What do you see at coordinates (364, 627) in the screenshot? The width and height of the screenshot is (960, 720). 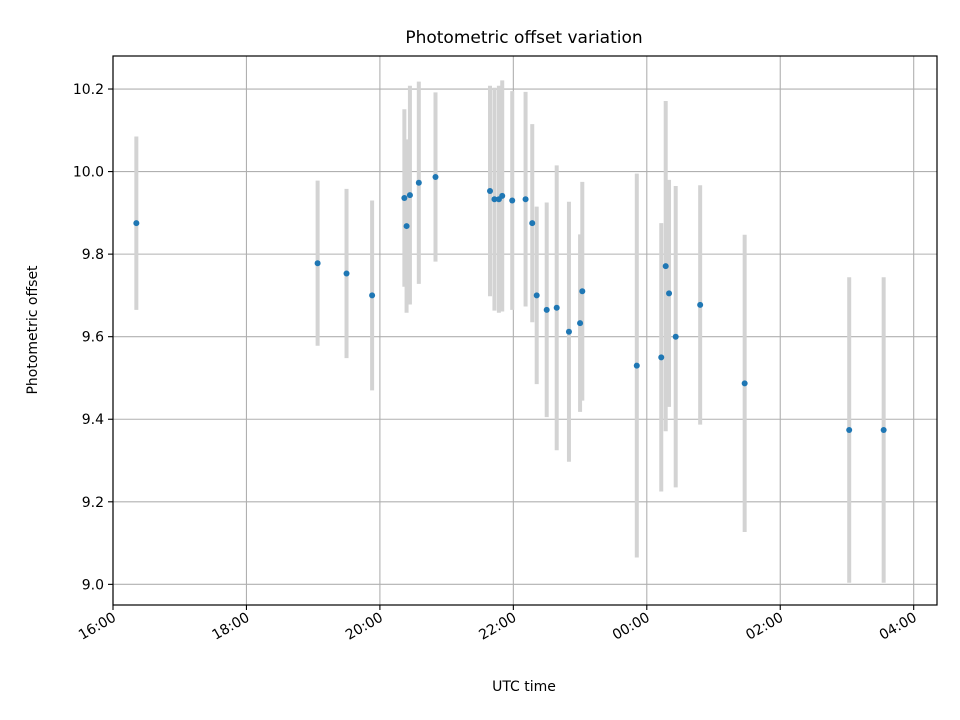 I see `x-tick-label: 20:00` at bounding box center [364, 627].